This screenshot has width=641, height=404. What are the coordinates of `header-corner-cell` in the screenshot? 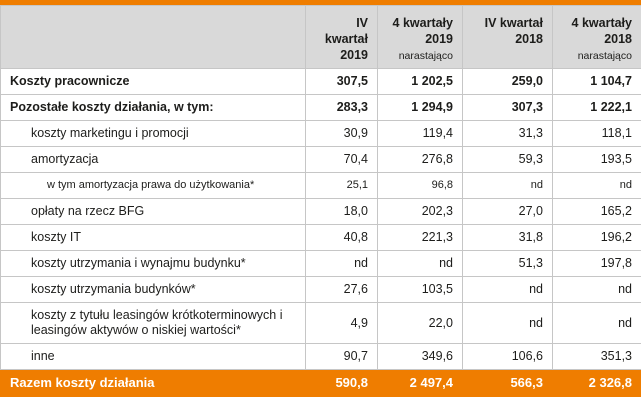 It's located at (153, 37).